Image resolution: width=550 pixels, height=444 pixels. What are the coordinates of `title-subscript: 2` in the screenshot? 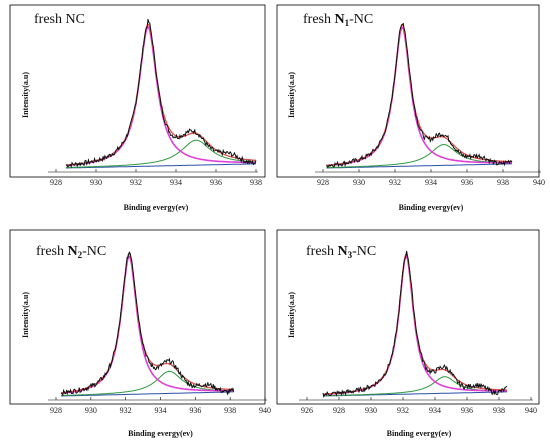 It's located at (80, 255).